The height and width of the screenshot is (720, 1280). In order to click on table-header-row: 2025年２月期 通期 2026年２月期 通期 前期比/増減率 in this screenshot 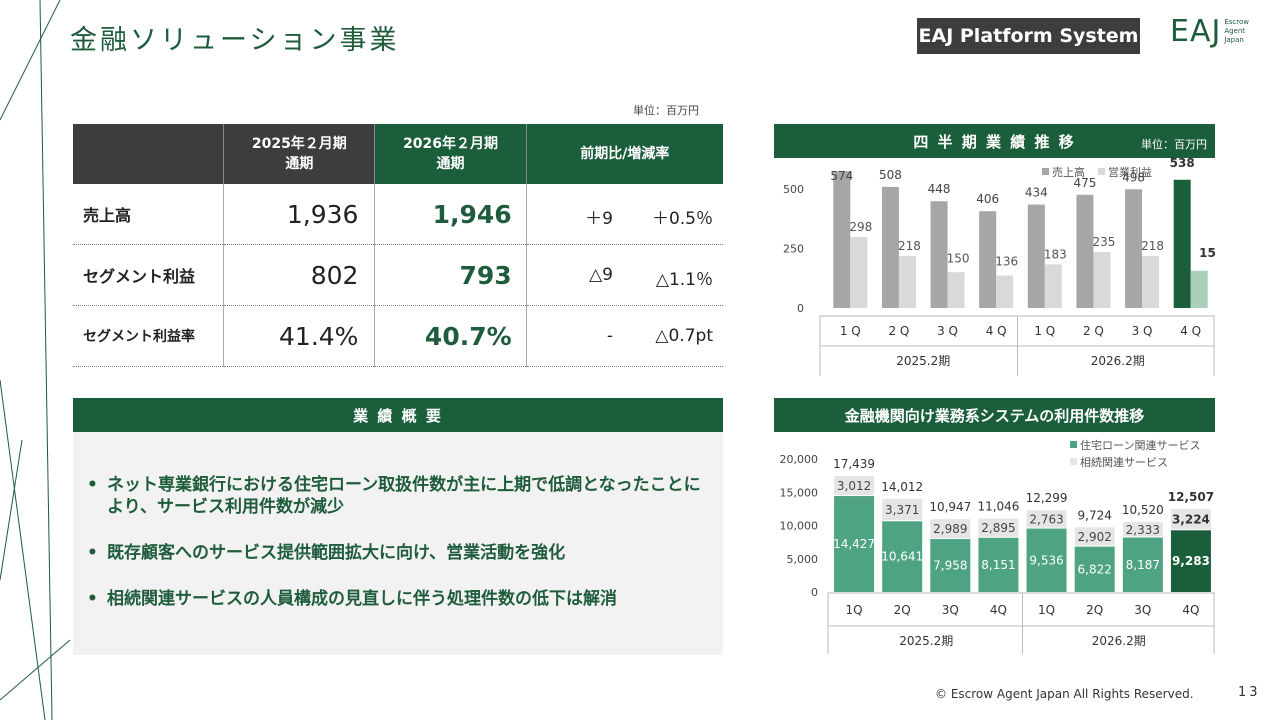, I will do `click(398, 154)`.